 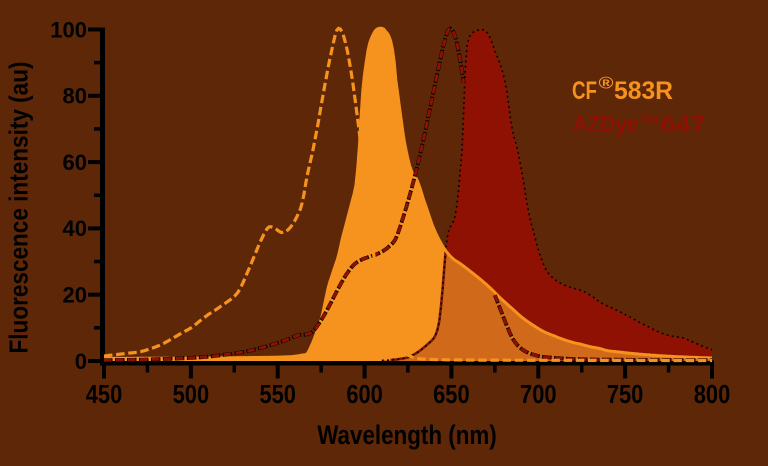 I want to click on svg-text: 647, so click(x=683, y=124).